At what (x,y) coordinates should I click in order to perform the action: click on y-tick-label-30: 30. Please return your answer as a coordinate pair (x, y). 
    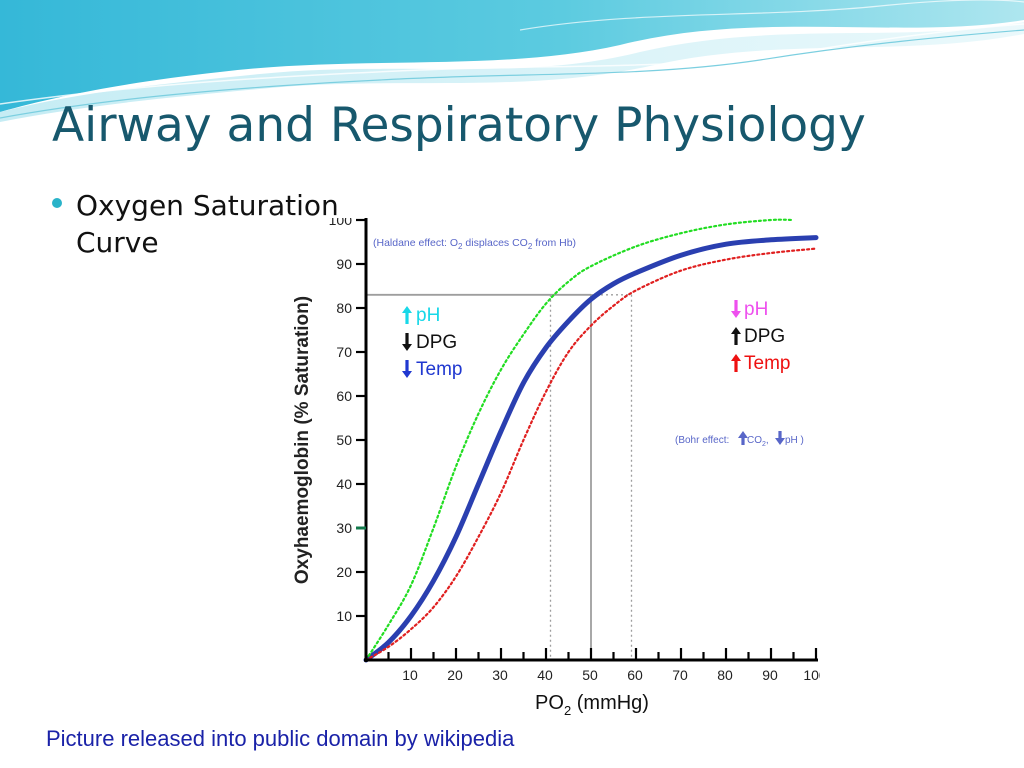
    Looking at the image, I should click on (344, 528).